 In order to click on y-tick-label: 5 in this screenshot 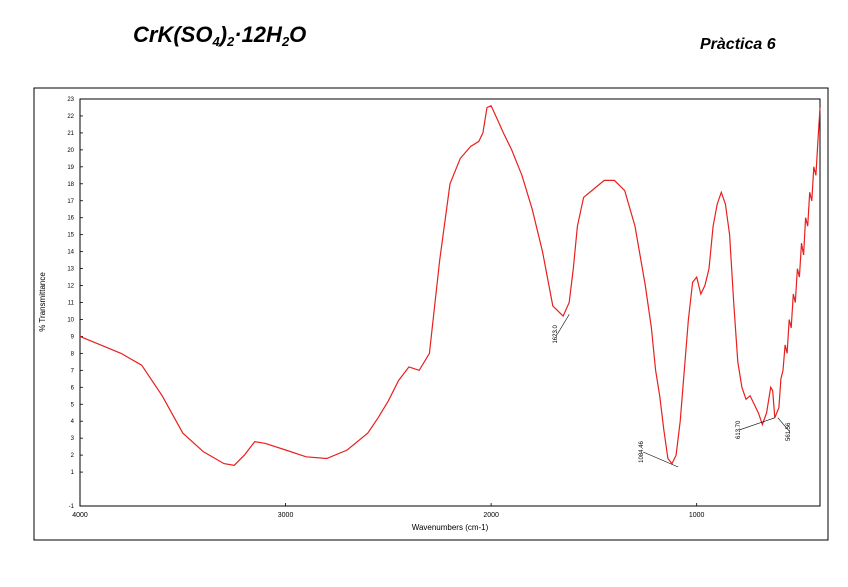, I will do `click(73, 405)`.